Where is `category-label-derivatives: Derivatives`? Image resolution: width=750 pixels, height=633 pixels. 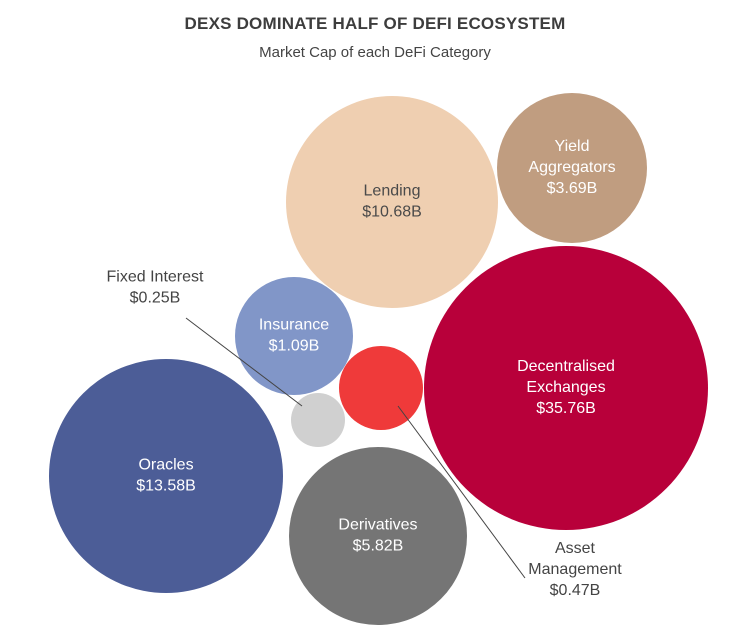 category-label-derivatives: Derivatives is located at coordinates (377, 525).